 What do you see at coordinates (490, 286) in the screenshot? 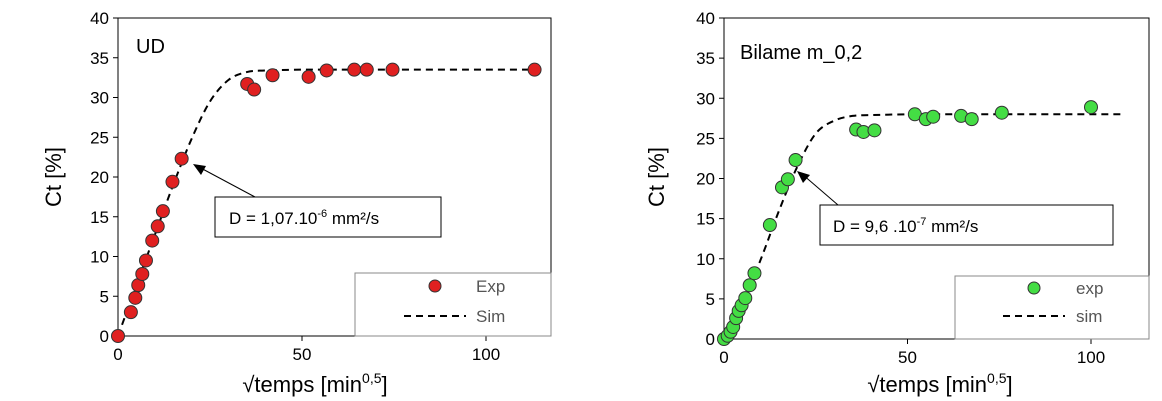
I see `legend-exp-label: Exp` at bounding box center [490, 286].